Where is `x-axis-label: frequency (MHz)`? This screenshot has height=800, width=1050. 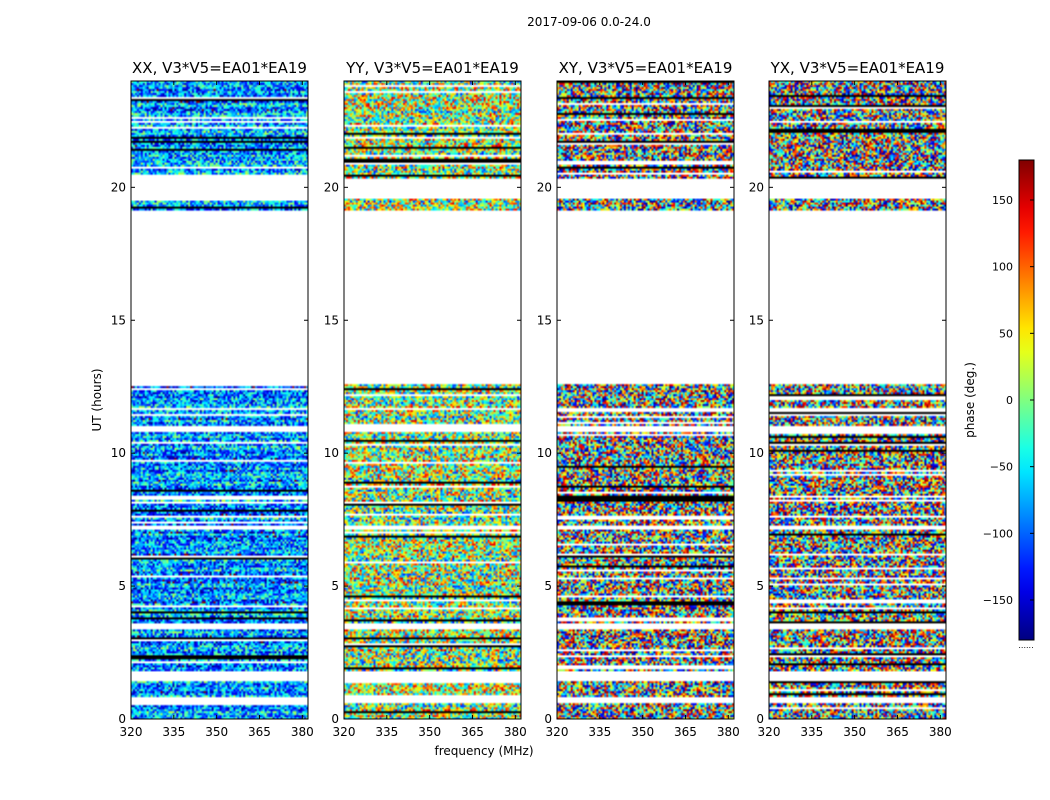 x-axis-label: frequency (MHz) is located at coordinates (483, 751).